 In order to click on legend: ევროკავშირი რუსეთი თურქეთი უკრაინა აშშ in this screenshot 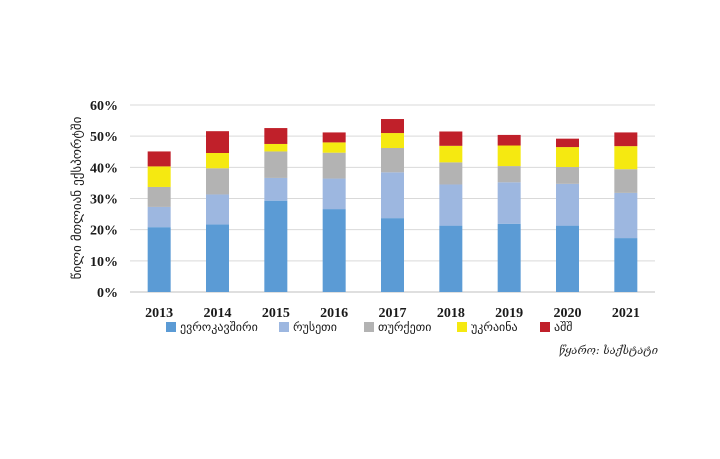, I will do `click(369, 327)`.